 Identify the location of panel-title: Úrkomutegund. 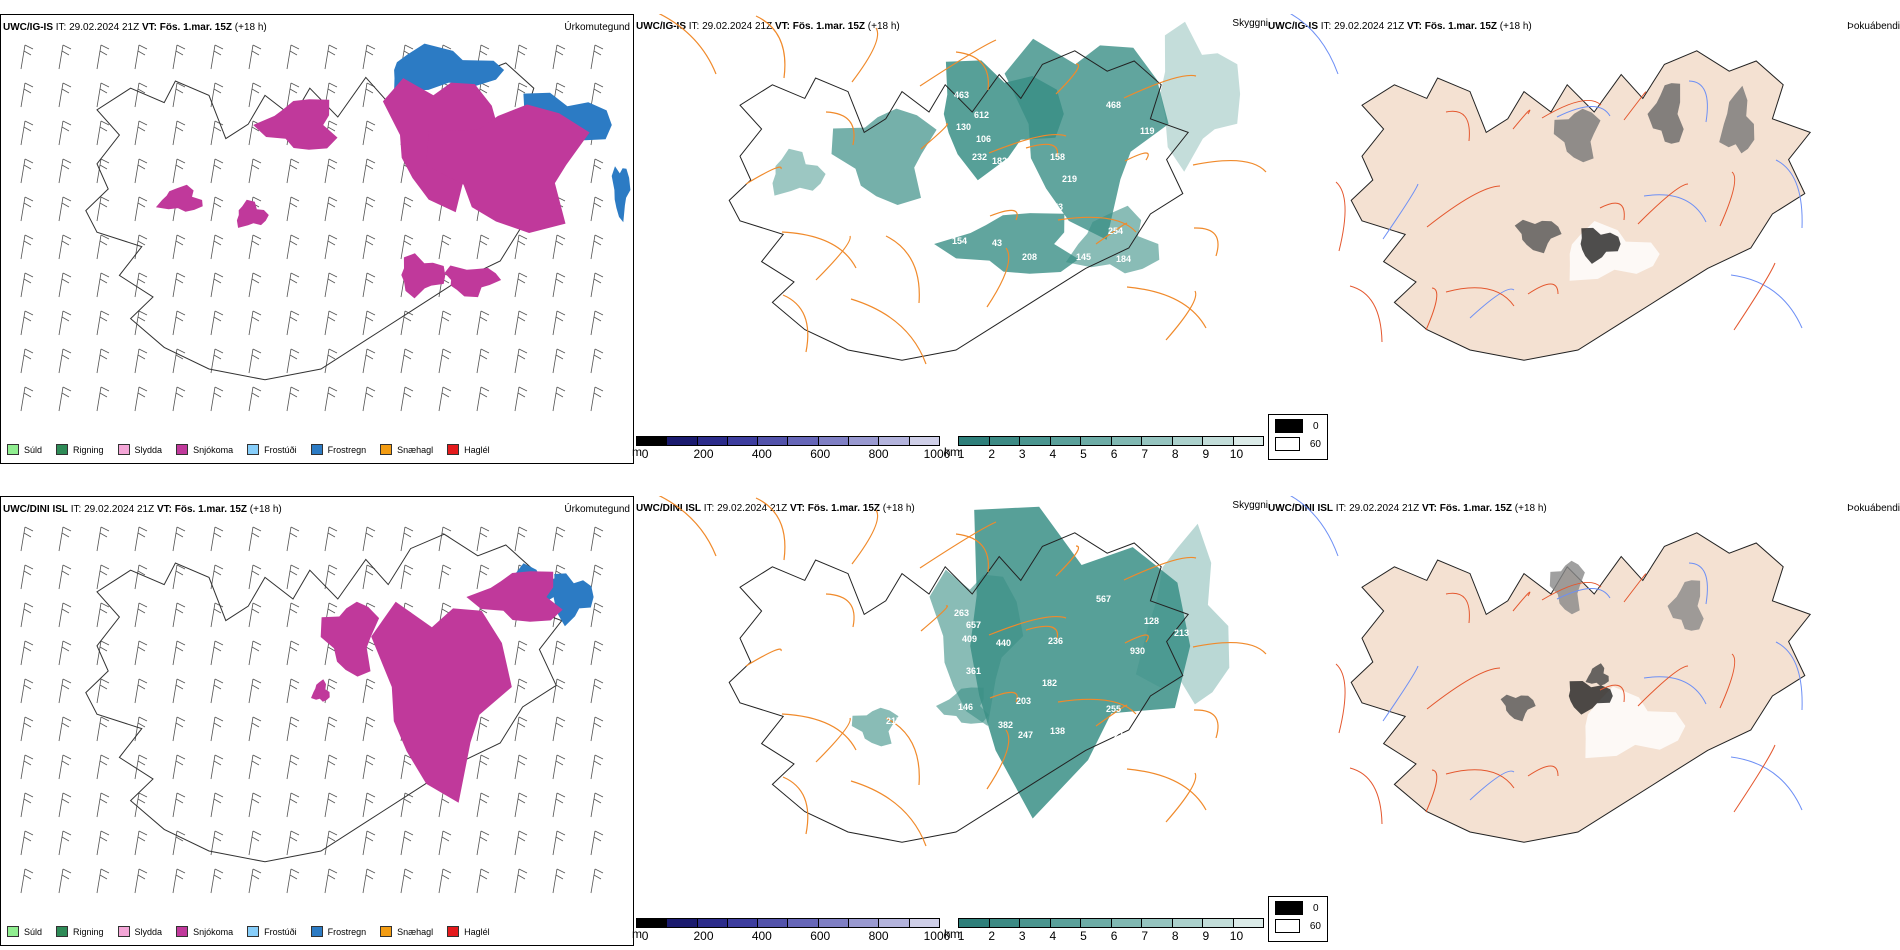
(597, 509).